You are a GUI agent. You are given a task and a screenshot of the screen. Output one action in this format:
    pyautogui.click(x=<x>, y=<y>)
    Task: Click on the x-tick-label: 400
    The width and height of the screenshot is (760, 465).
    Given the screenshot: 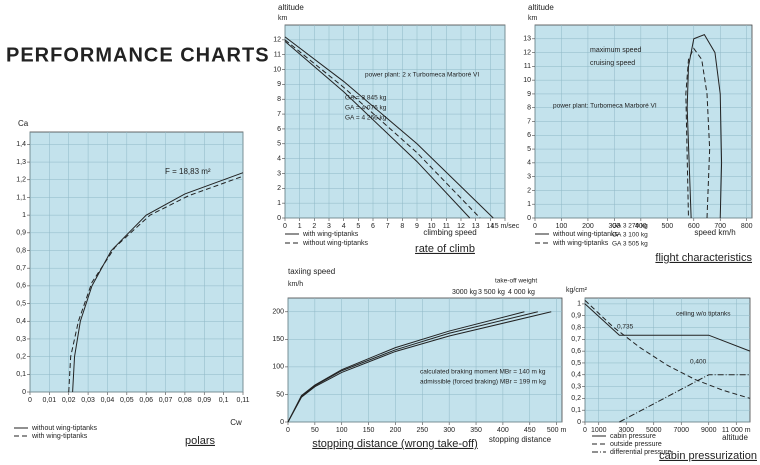 What is the action you would take?
    pyautogui.click(x=503, y=430)
    